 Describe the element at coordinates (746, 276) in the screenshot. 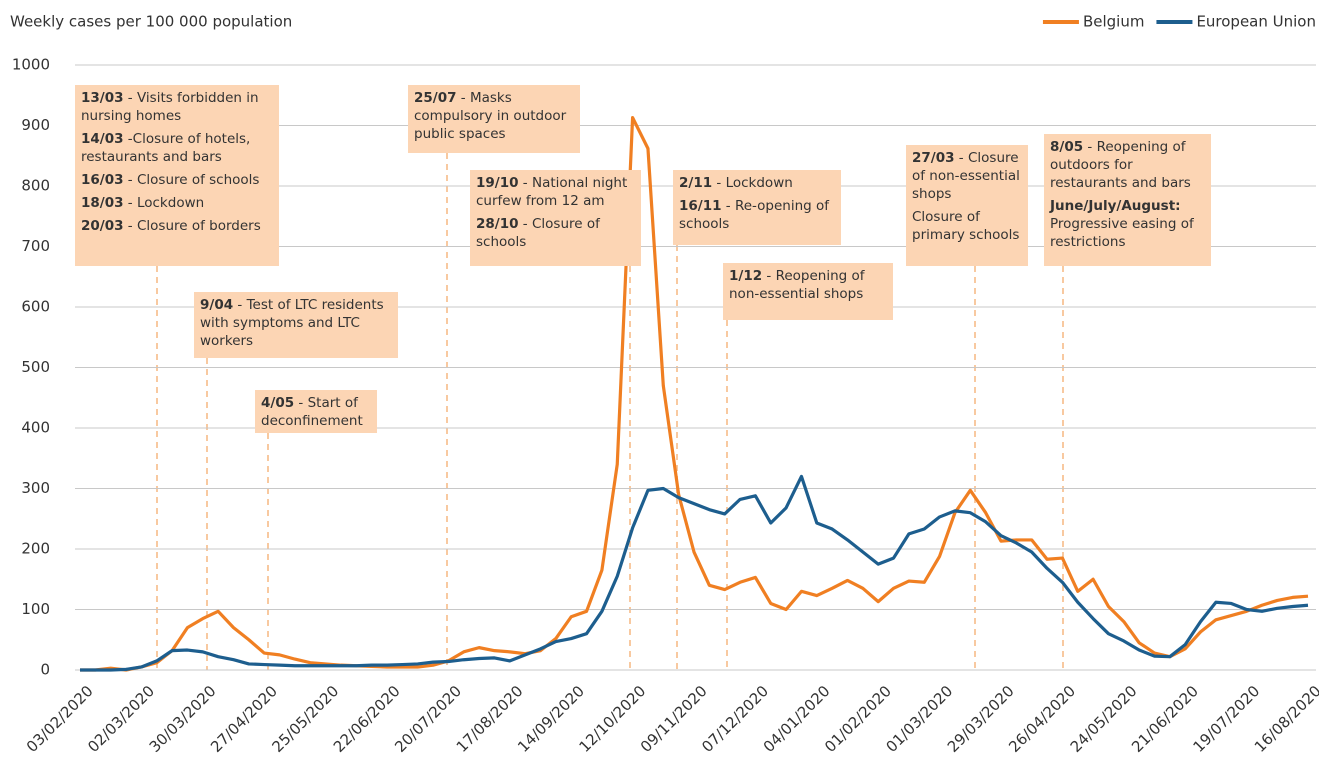

I see `annotation-date: 1/12` at that location.